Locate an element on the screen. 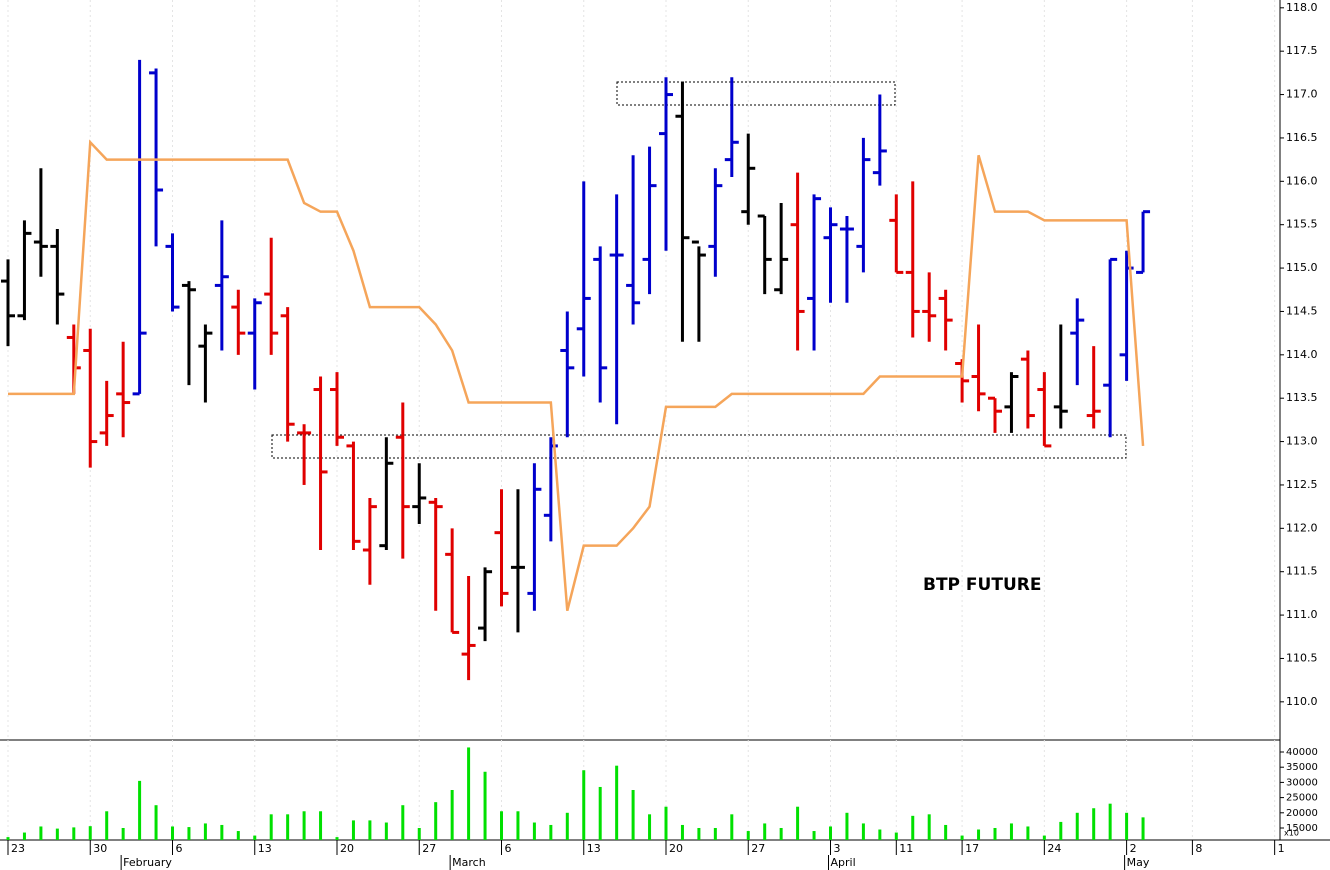  x-tick-label: 11 is located at coordinates (906, 848).